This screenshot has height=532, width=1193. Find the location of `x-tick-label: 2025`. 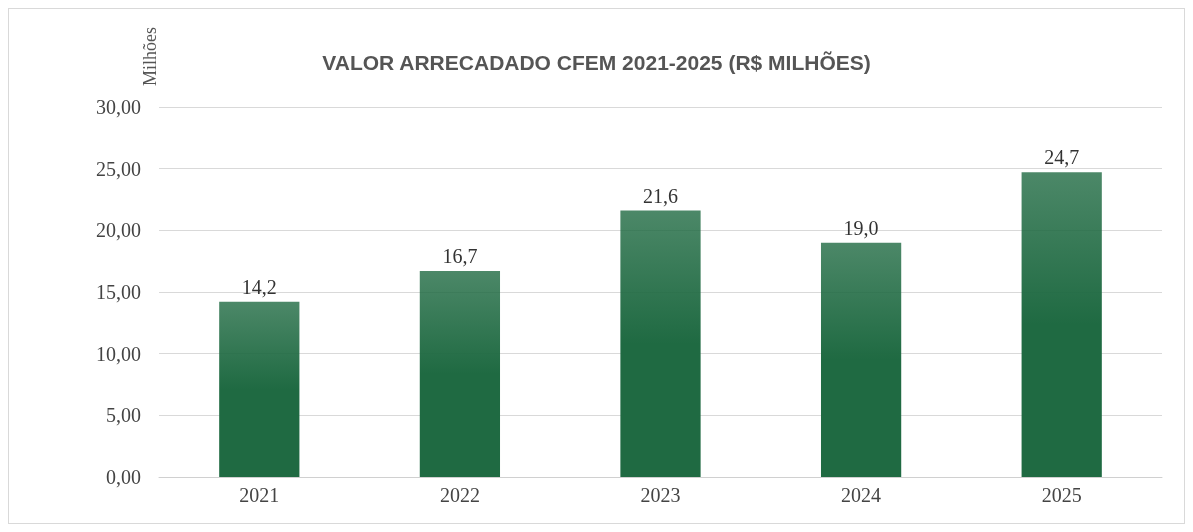

x-tick-label: 2025 is located at coordinates (1061, 495).